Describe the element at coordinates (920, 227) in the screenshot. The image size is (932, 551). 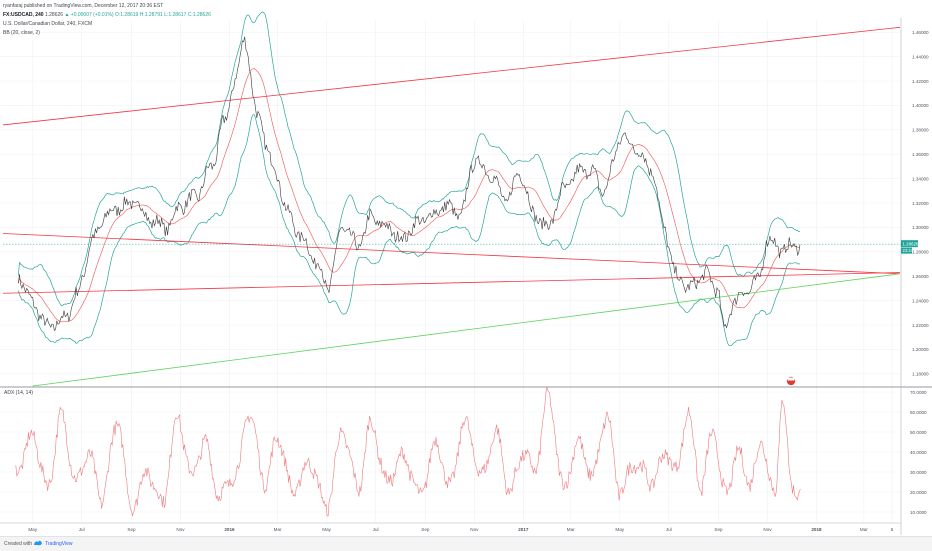
I see `price-tick-label: 1.30000` at that location.